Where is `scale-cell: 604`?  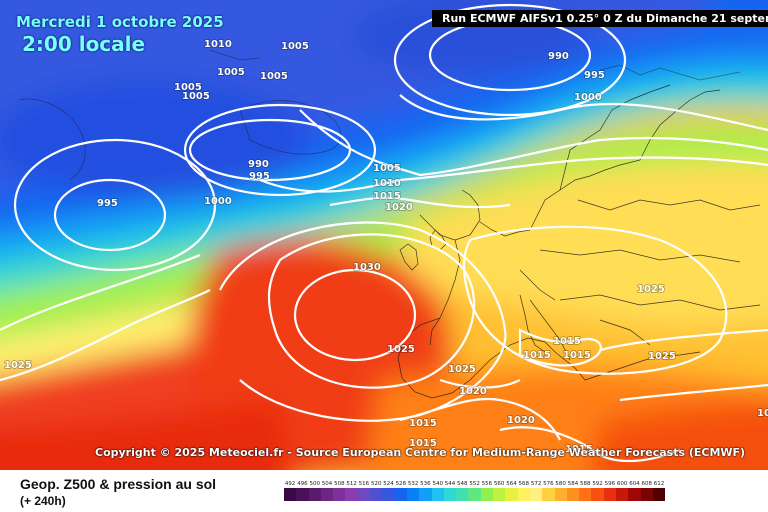
scale-cell: 604 is located at coordinates (634, 490).